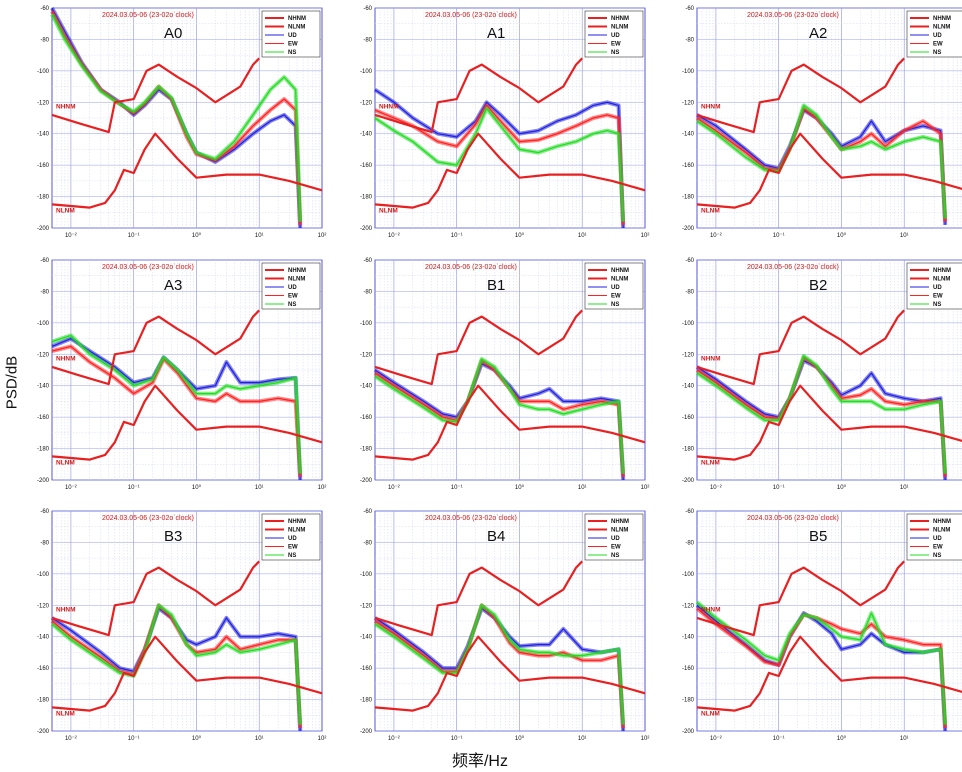 The width and height of the screenshot is (962, 772). I want to click on reference-line-NHNM, so click(800, 95).